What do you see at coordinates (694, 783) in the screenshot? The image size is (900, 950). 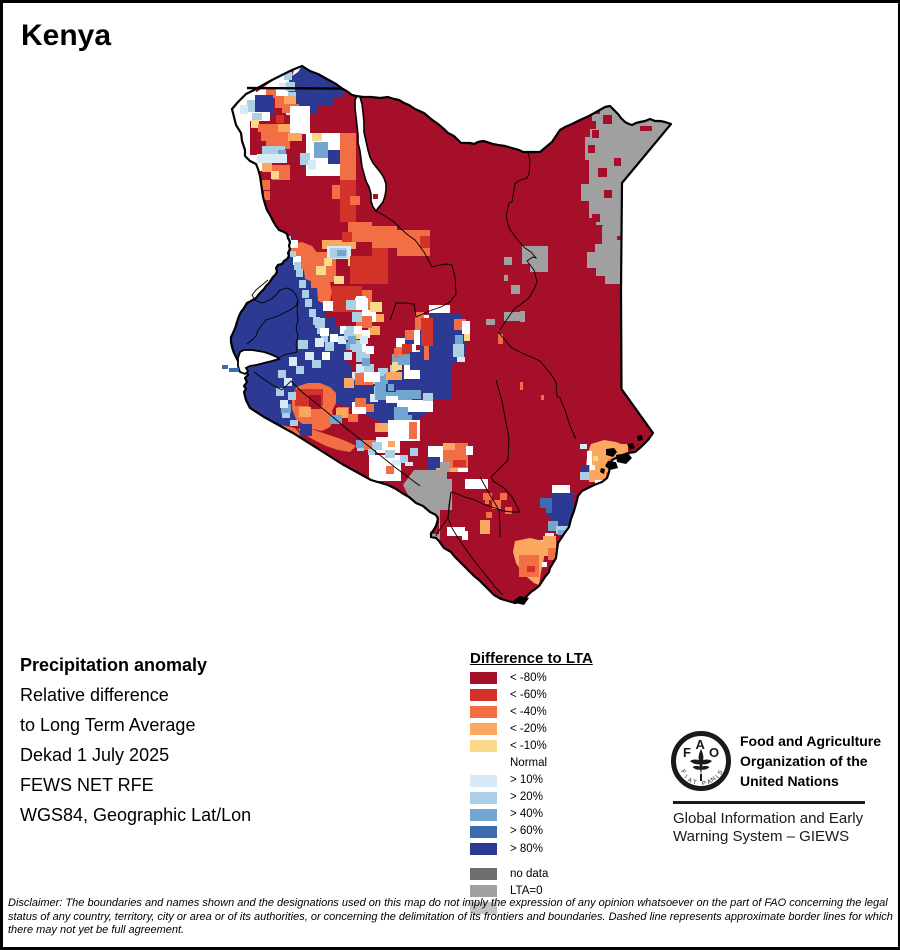 I see `svg-text: T` at bounding box center [694, 783].